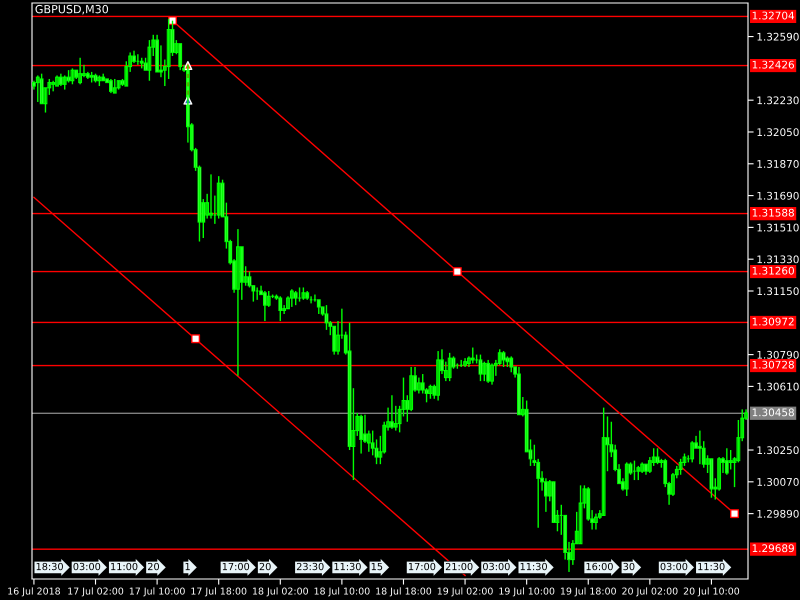 Image resolution: width=800 pixels, height=600 pixels. Describe the element at coordinates (778, 514) in the screenshot. I see `y-tick-label: 1.29890` at that location.